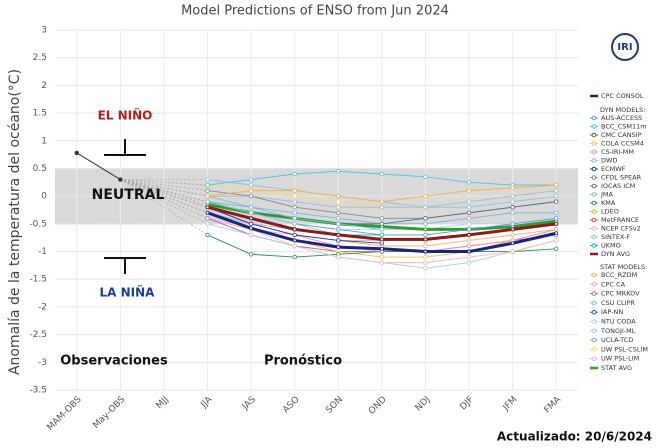 The height and width of the screenshot is (448, 664). What do you see at coordinates (38, 335) in the screenshot?
I see `y-tick-label: -2.5` at bounding box center [38, 335].